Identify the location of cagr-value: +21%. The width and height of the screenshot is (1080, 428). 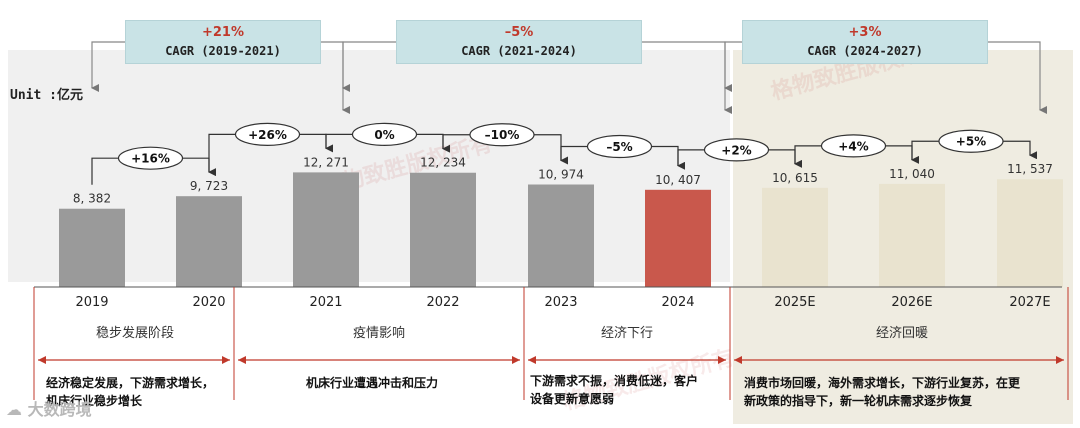
(222, 32).